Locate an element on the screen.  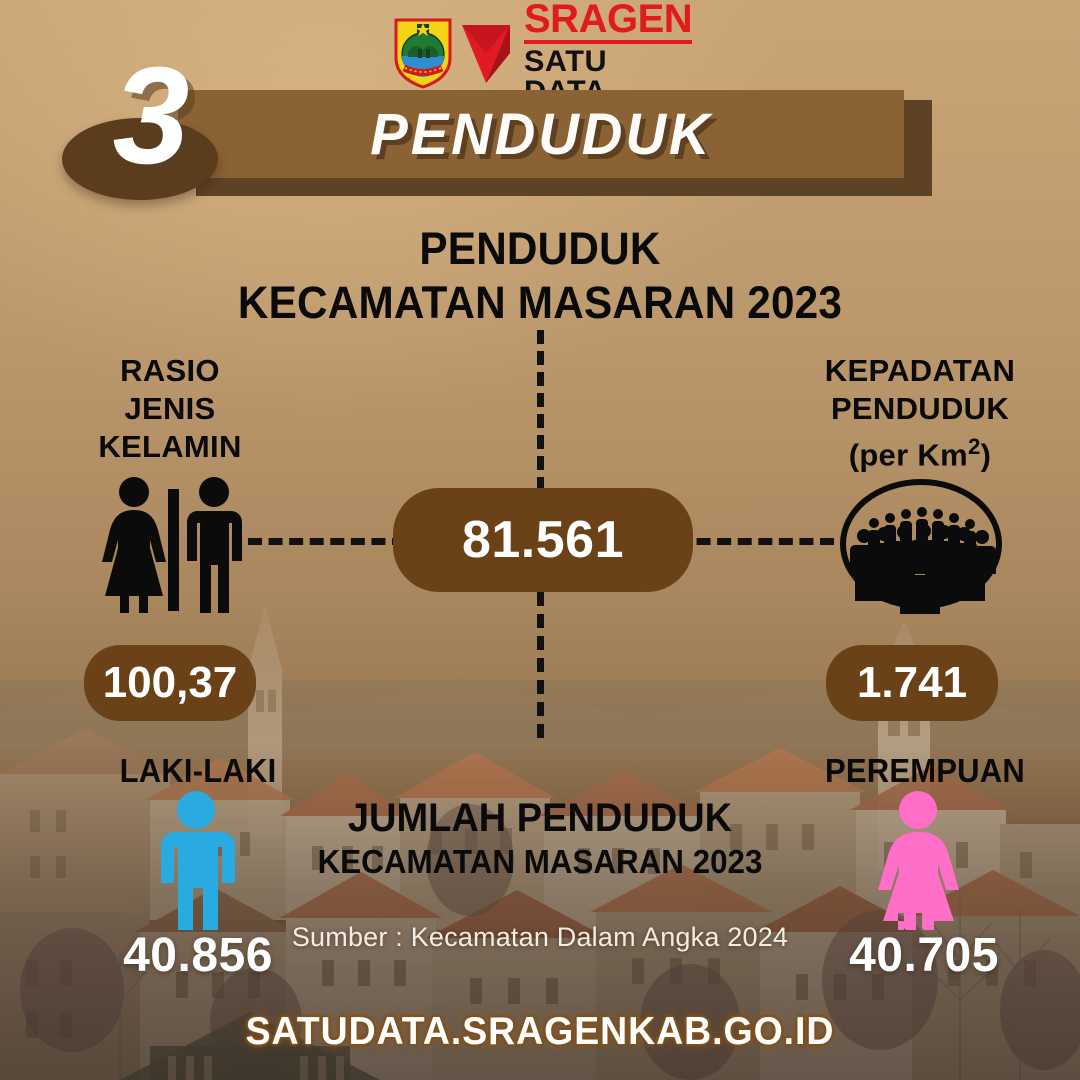
sex-ratio-label-line-2: JENIS is located at coordinates (170, 408).